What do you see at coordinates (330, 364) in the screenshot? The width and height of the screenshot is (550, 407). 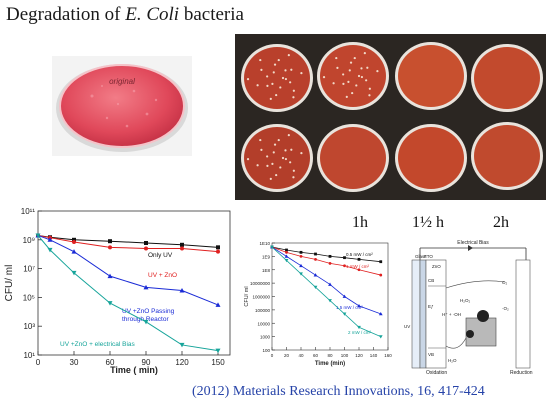 I see `x-axis-label: Time (min)` at bounding box center [330, 364].